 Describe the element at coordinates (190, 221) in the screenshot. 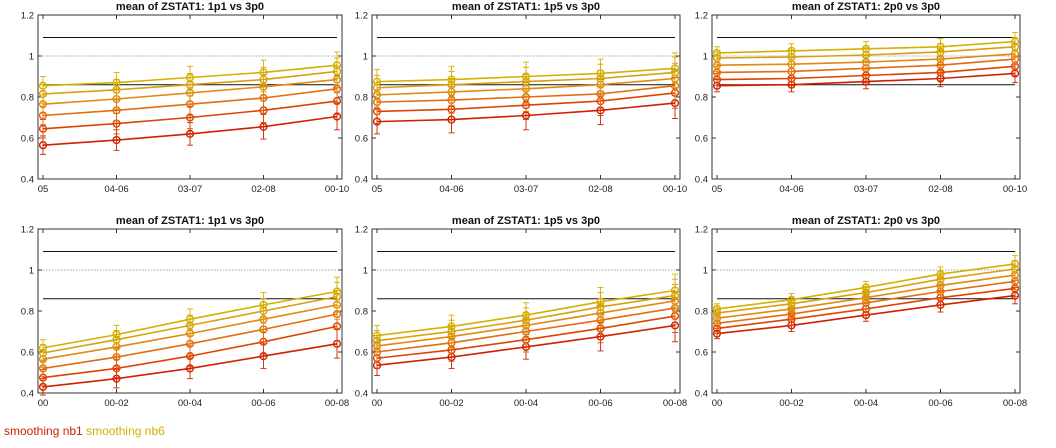

I see `chart-title: mean of ZSTAT1: 1p1 vs 3p0` at that location.